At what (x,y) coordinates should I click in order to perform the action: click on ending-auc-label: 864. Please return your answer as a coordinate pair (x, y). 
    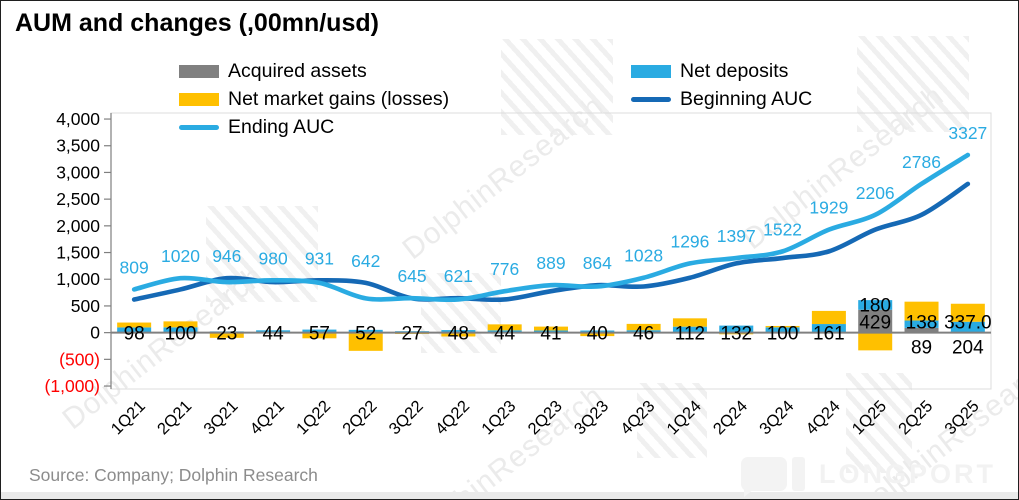
    Looking at the image, I should click on (597, 263).